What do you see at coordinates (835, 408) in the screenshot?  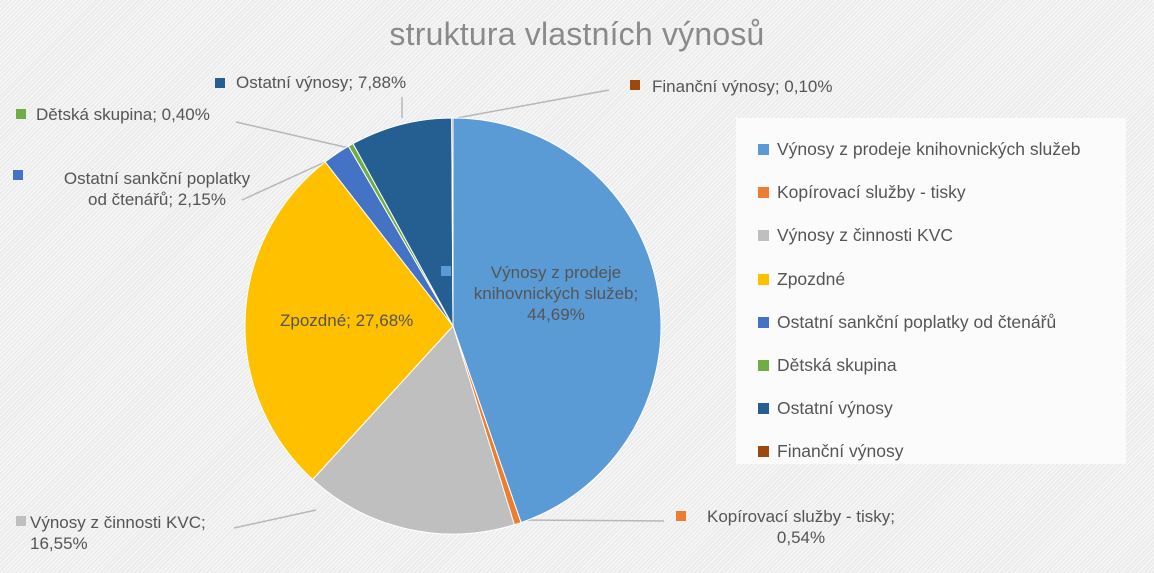 I see `legend-label: Ostatní výnosy` at bounding box center [835, 408].